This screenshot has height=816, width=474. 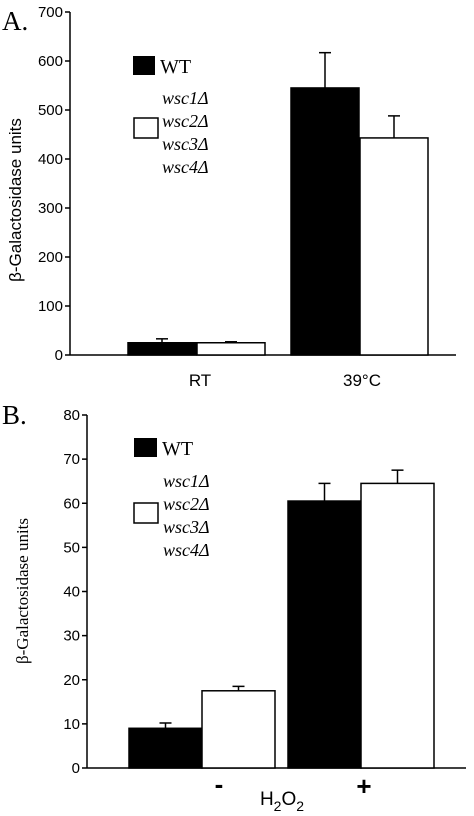 I want to click on panel-1-y-tick-label-7: 70, so click(x=71, y=459).